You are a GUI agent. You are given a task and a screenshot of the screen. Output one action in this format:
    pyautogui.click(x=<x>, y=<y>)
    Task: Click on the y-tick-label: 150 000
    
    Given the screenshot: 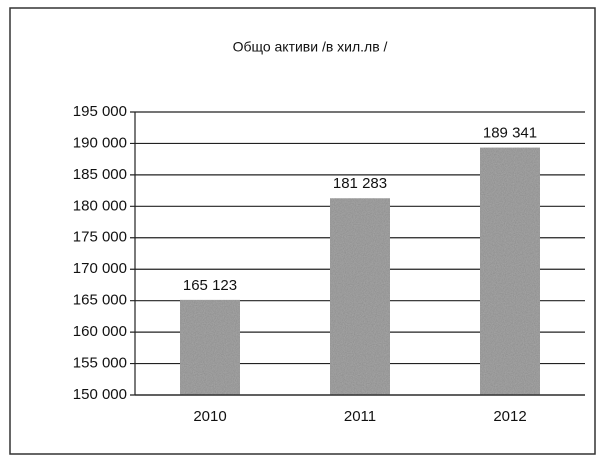 What is the action you would take?
    pyautogui.click(x=100, y=394)
    